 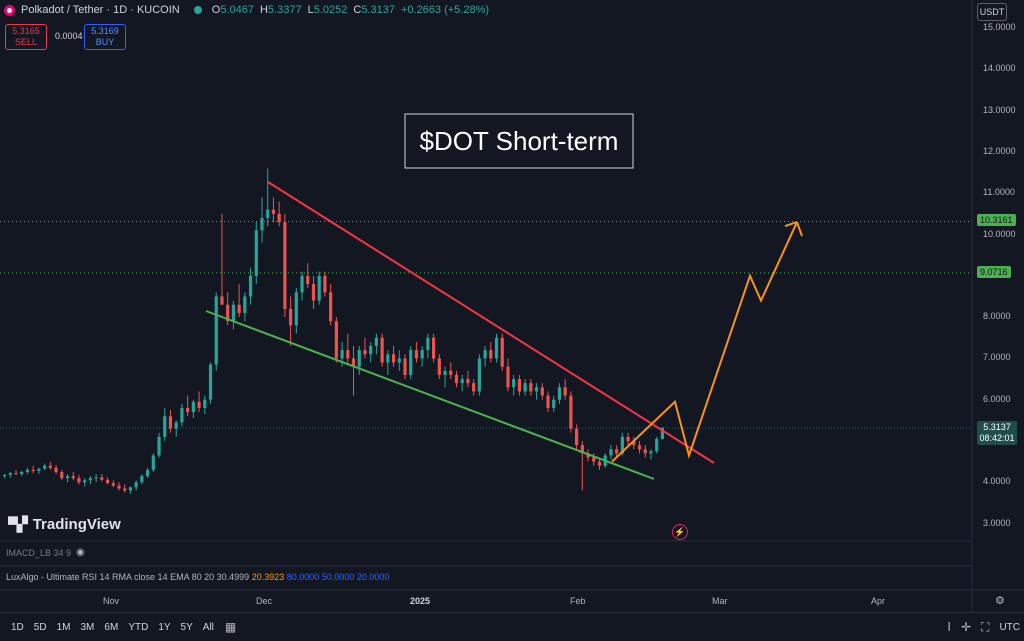 I want to click on settings-gear-icon: ⚙, so click(x=1000, y=601).